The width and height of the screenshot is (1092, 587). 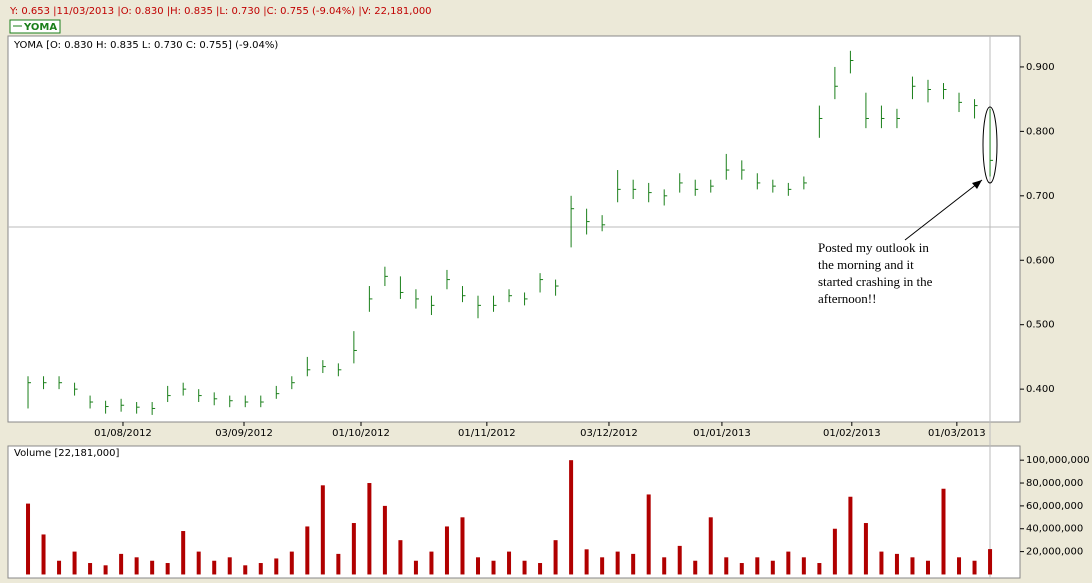 I want to click on arrow, so click(x=943, y=210).